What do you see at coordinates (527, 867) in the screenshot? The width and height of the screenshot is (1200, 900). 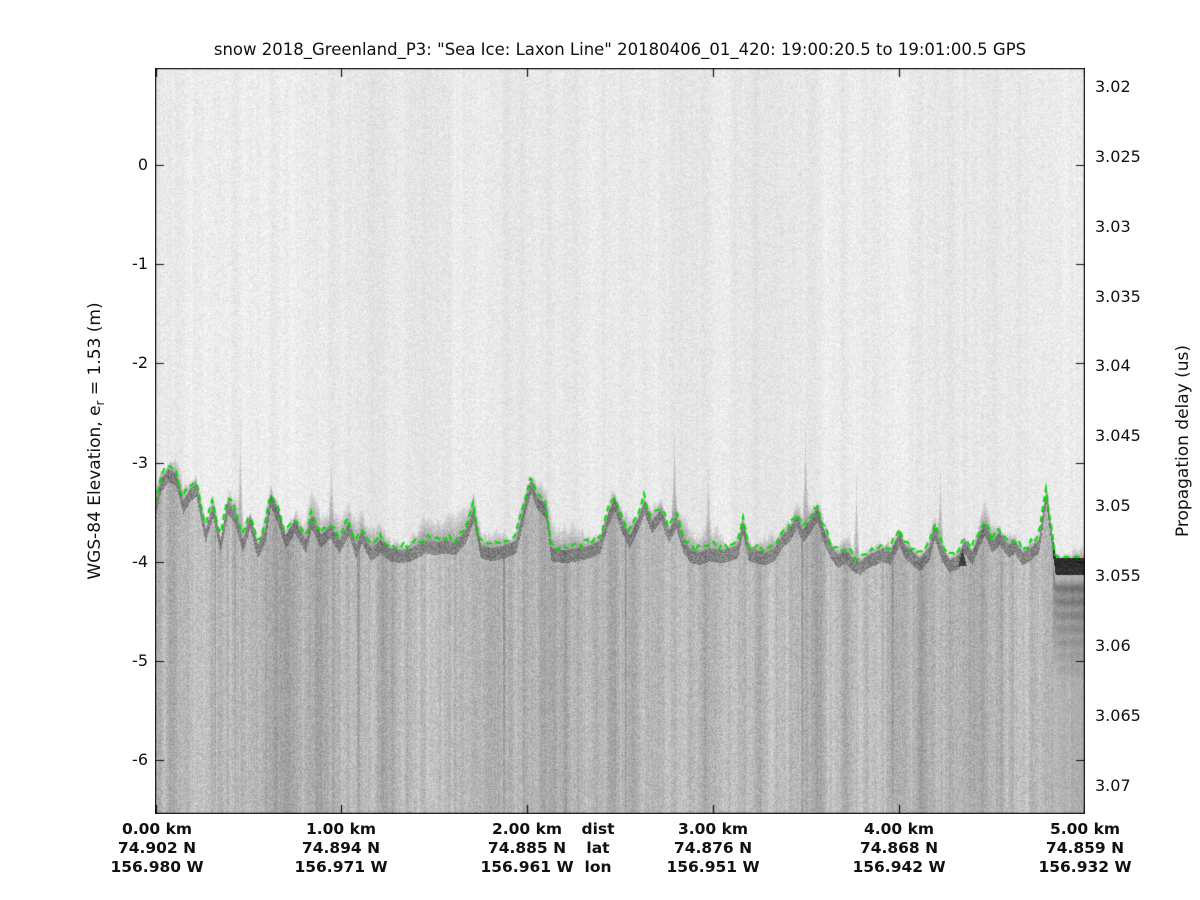 I see `x-tick-lon: 156.961 W` at bounding box center [527, 867].